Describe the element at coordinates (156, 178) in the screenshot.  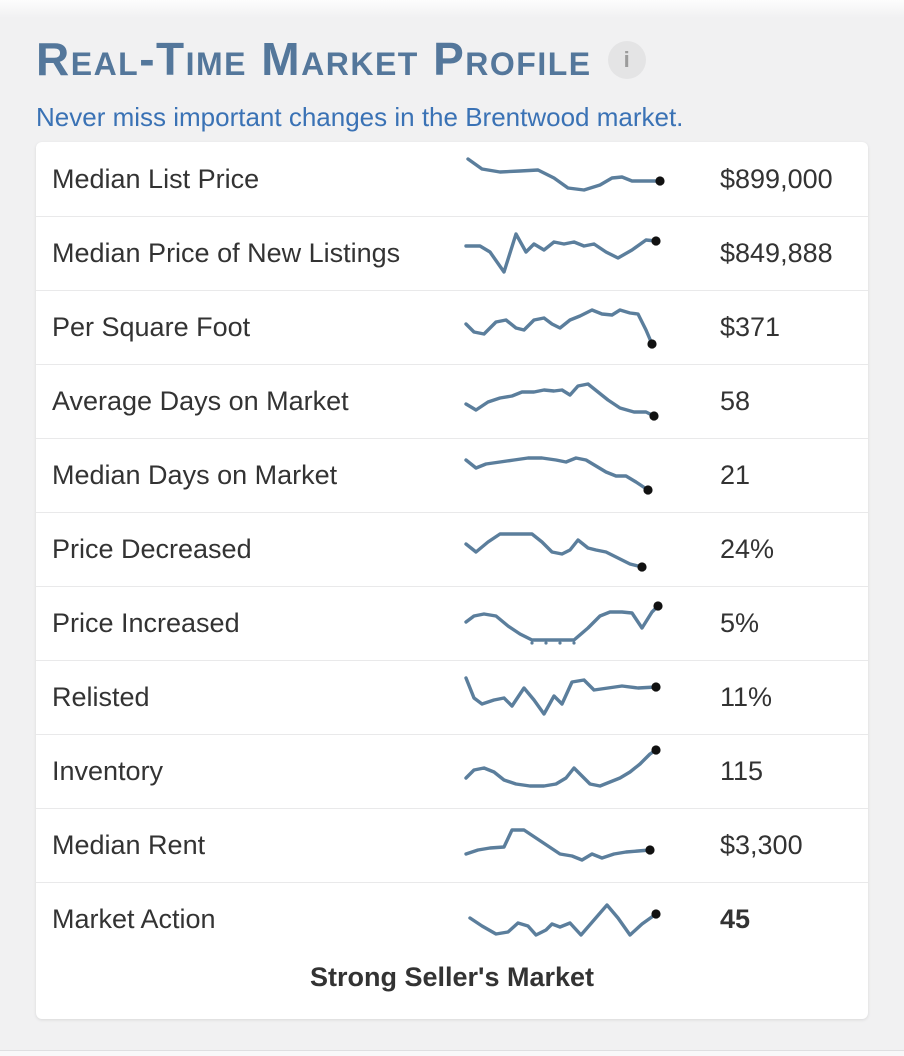
I see `metric-label: Median List Price` at that location.